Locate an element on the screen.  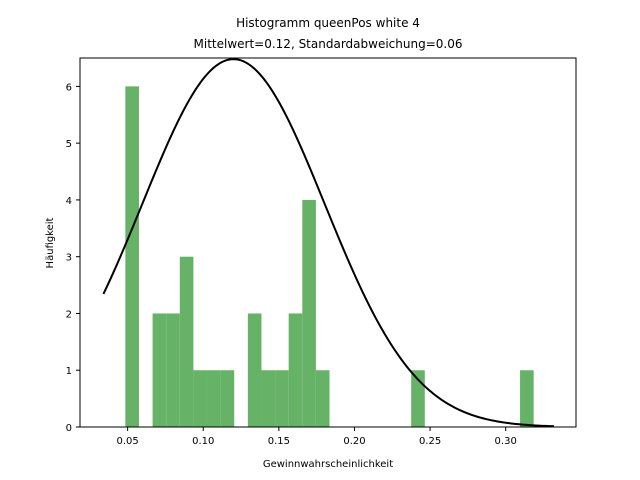
chart-title-line1: Histogramm queenPos white 4 is located at coordinates (328, 23).